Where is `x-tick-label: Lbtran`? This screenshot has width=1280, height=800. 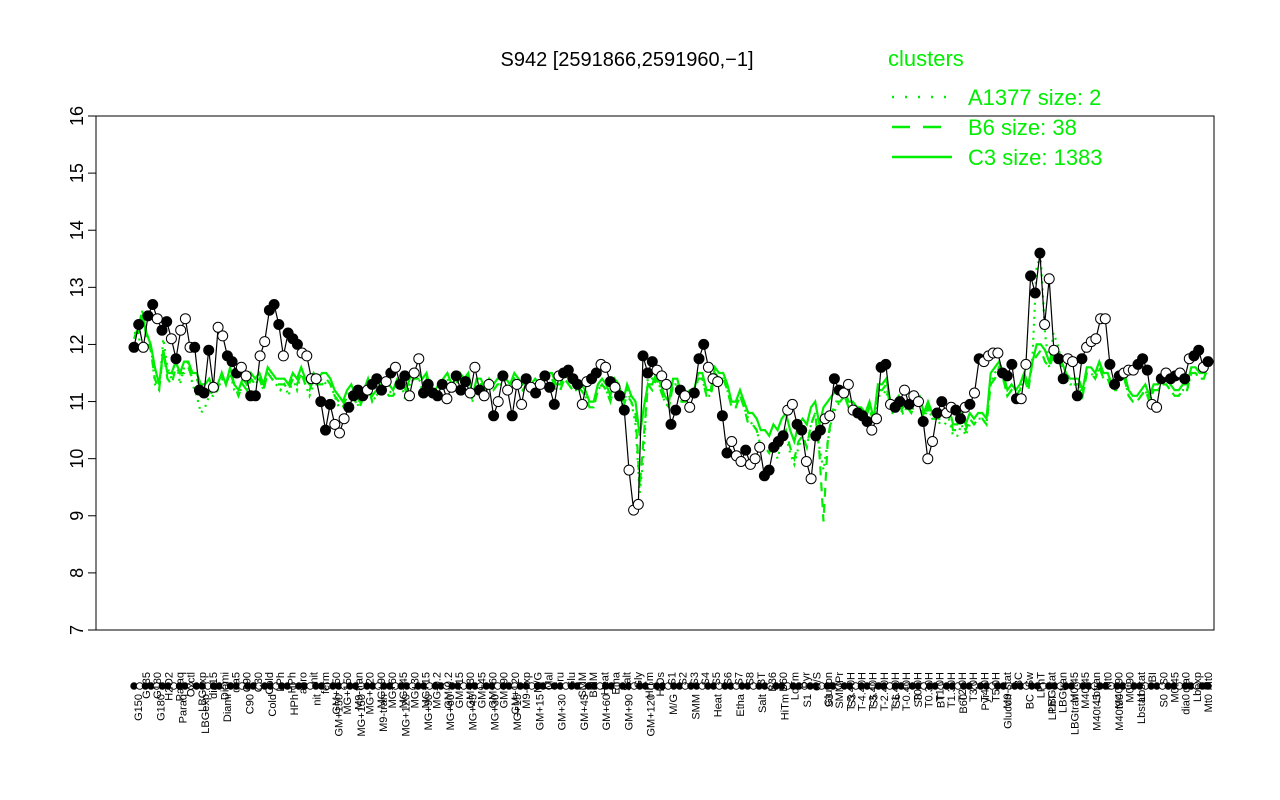 x-tick-label: Lbtran is located at coordinates (1097, 687).